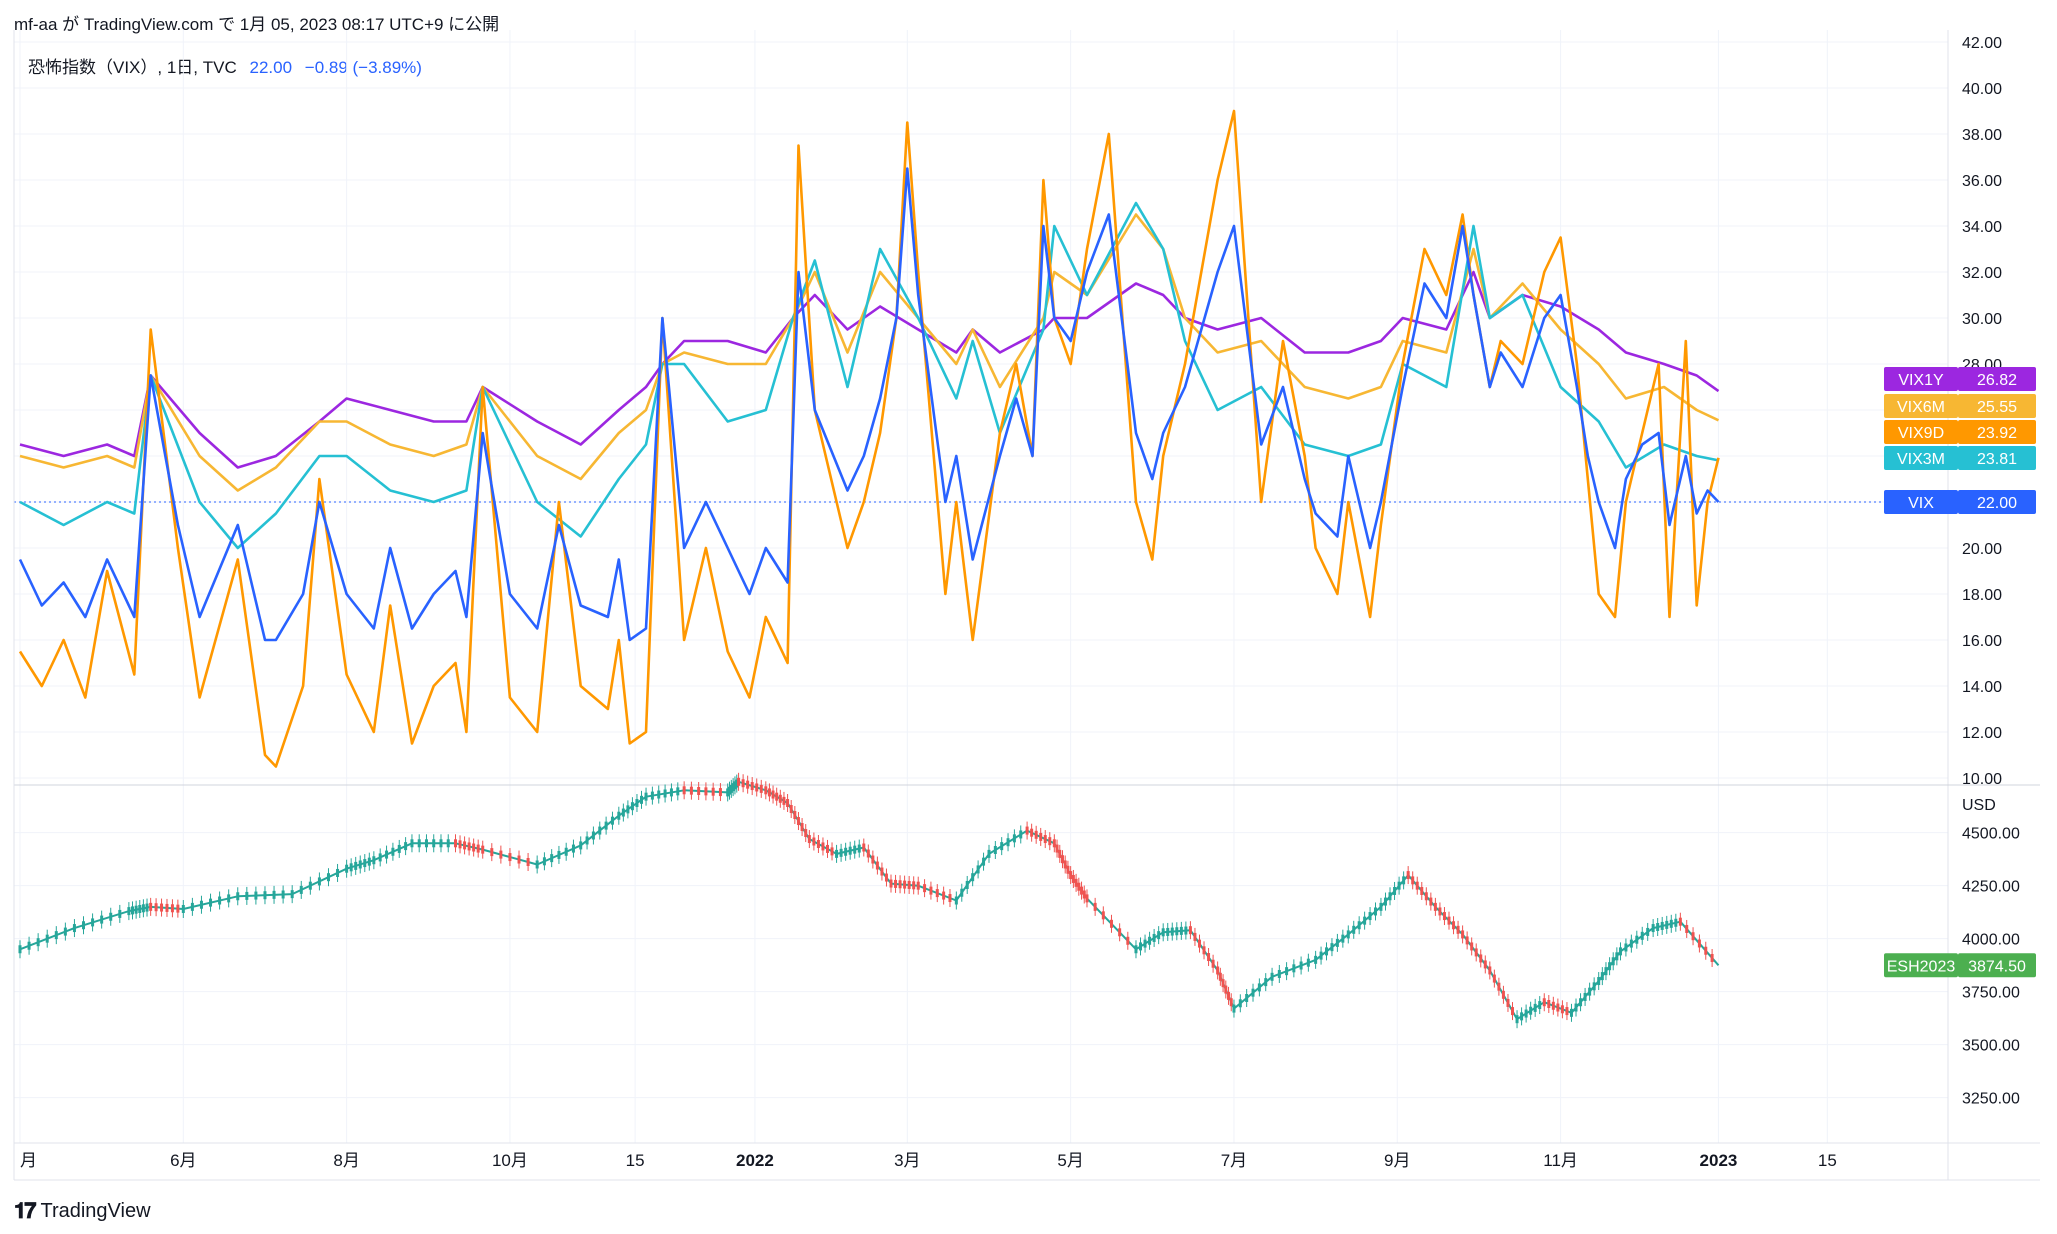 Image resolution: width=2057 pixels, height=1234 pixels. Describe the element at coordinates (1921, 965) in the screenshot. I see `badge-esh2023-name-badge` at that location.